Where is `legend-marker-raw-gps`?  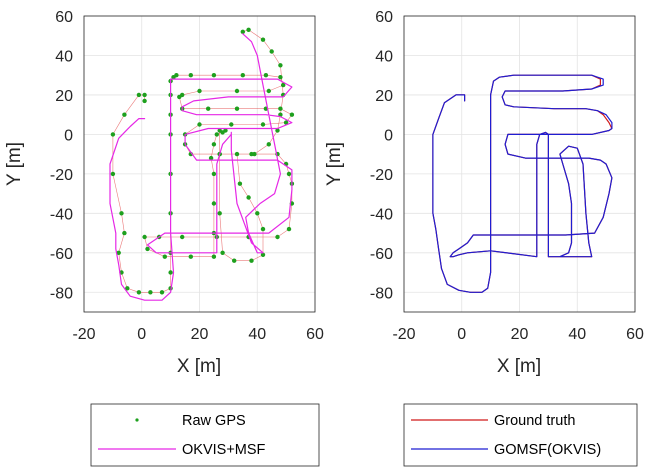 legend-marker-raw-gps is located at coordinates (137, 420).